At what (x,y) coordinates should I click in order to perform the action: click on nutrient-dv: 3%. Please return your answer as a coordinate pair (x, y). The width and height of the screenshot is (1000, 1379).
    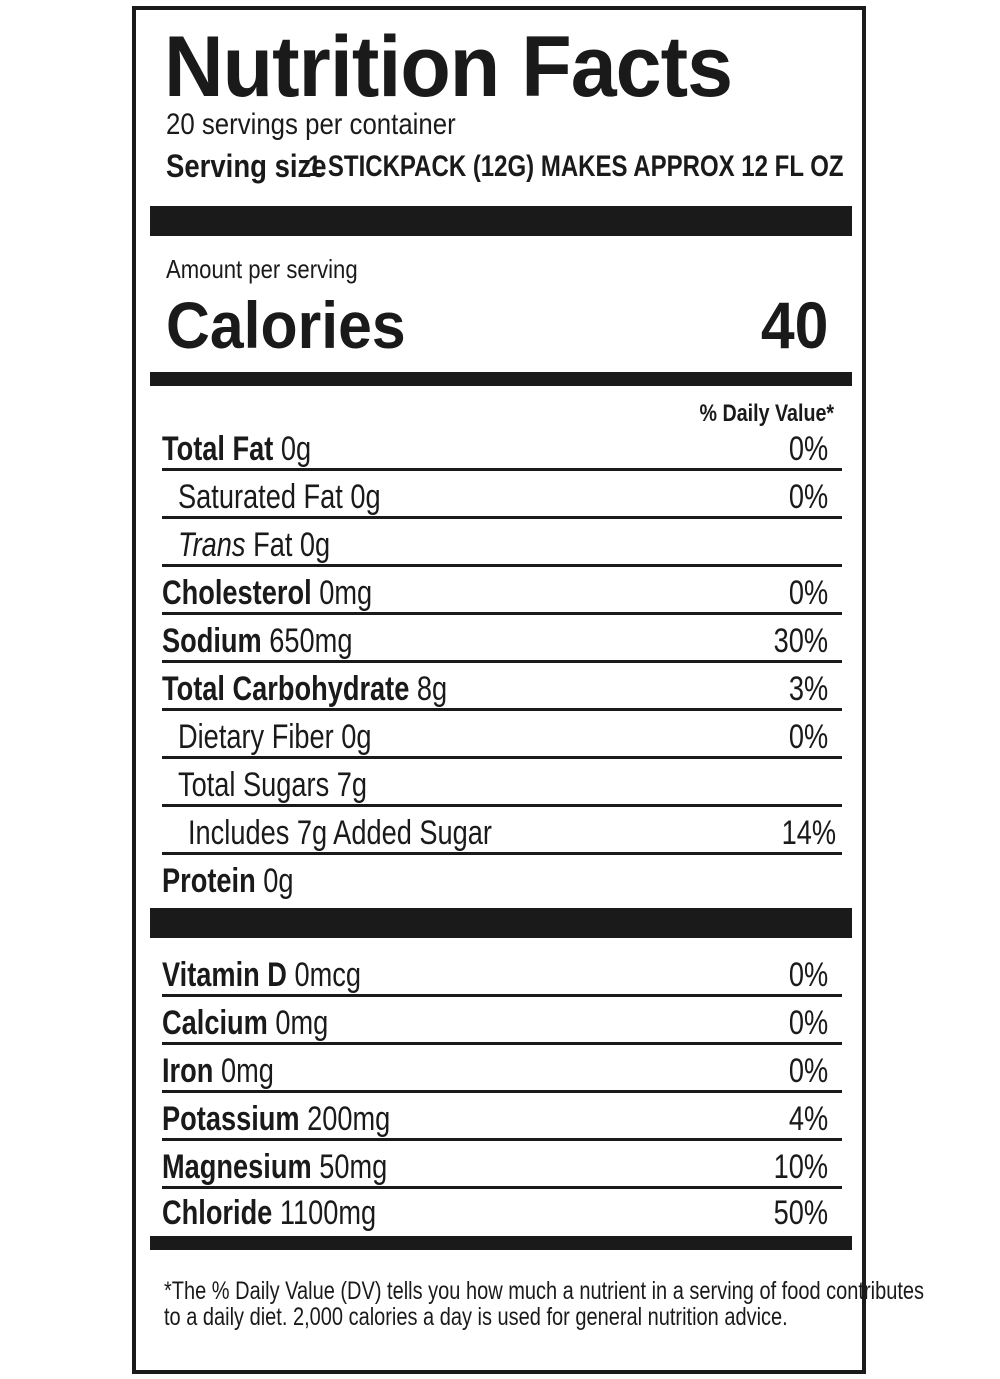
    Looking at the image, I should click on (808, 689).